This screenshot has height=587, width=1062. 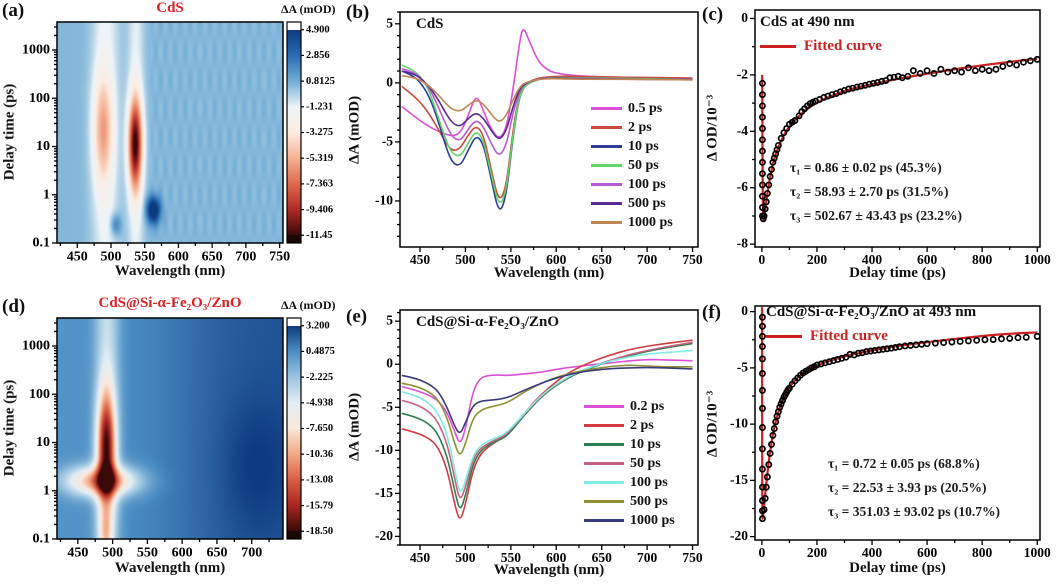 I want to click on panel-letter-d: (d), so click(x=14, y=306).